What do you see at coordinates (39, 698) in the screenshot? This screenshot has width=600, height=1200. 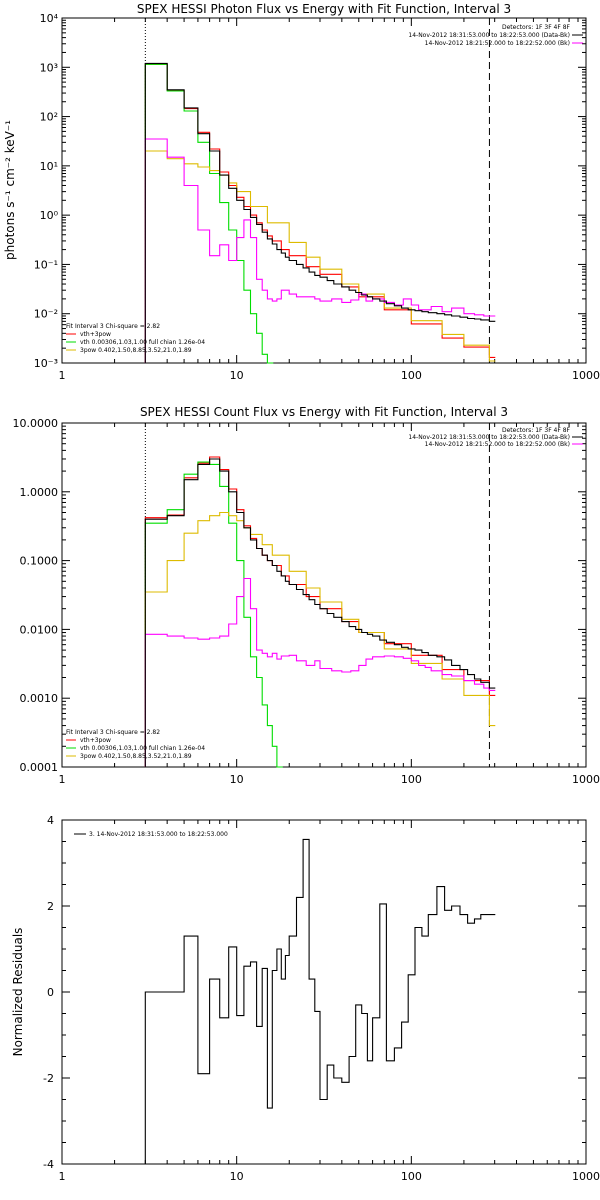 I see `y-tick-label: 0.0010` at bounding box center [39, 698].